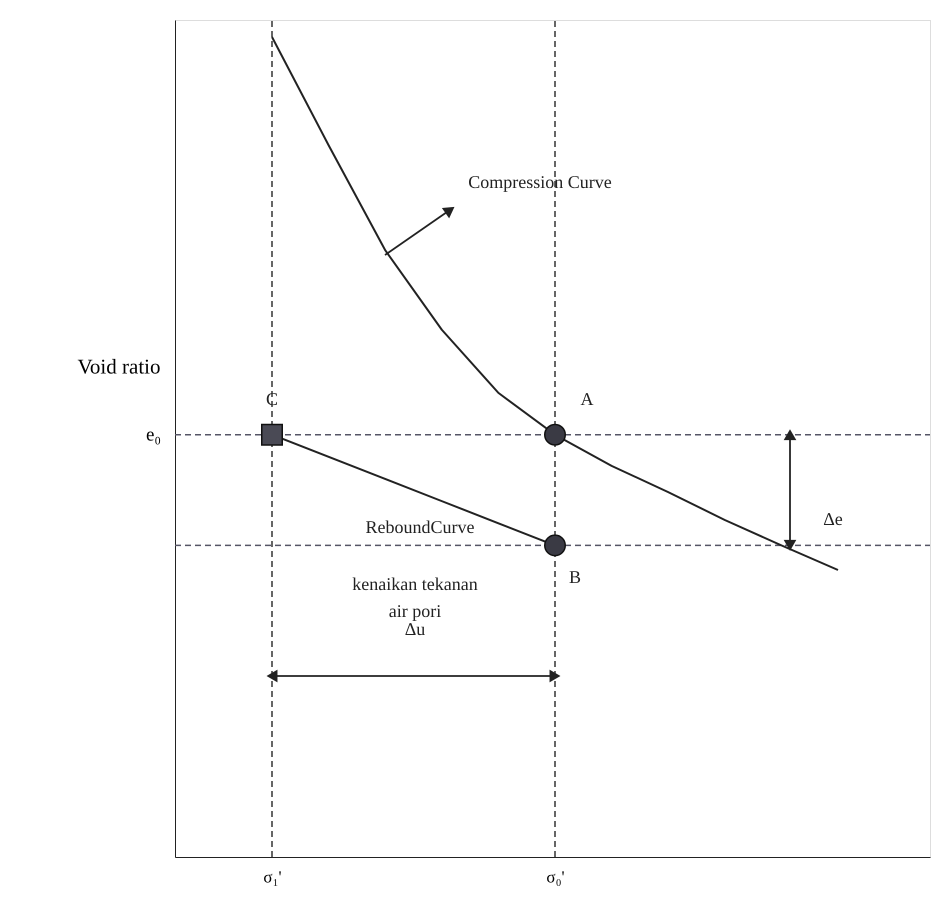 The height and width of the screenshot is (898, 932). What do you see at coordinates (415, 611) in the screenshot?
I see `annotation: air pori` at bounding box center [415, 611].